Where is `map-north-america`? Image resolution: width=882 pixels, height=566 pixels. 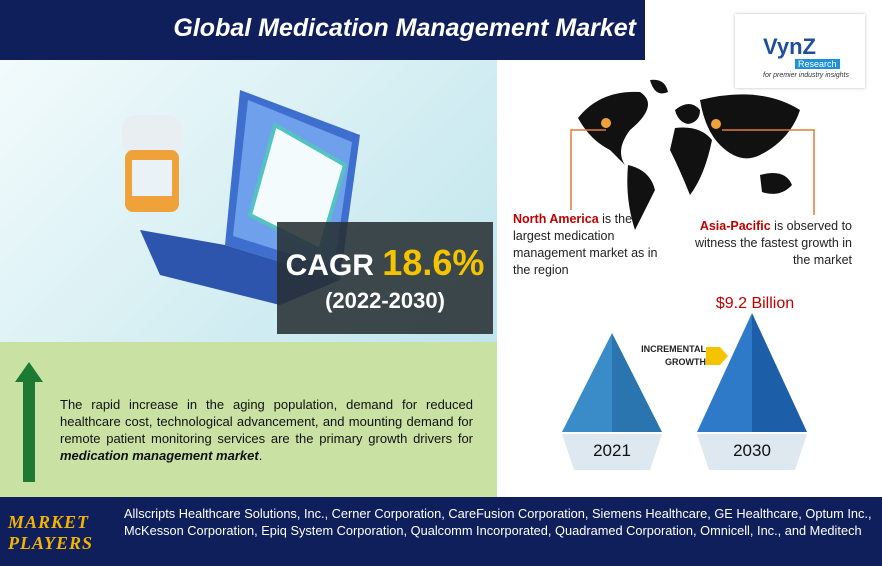 map-north-america is located at coordinates (613, 128).